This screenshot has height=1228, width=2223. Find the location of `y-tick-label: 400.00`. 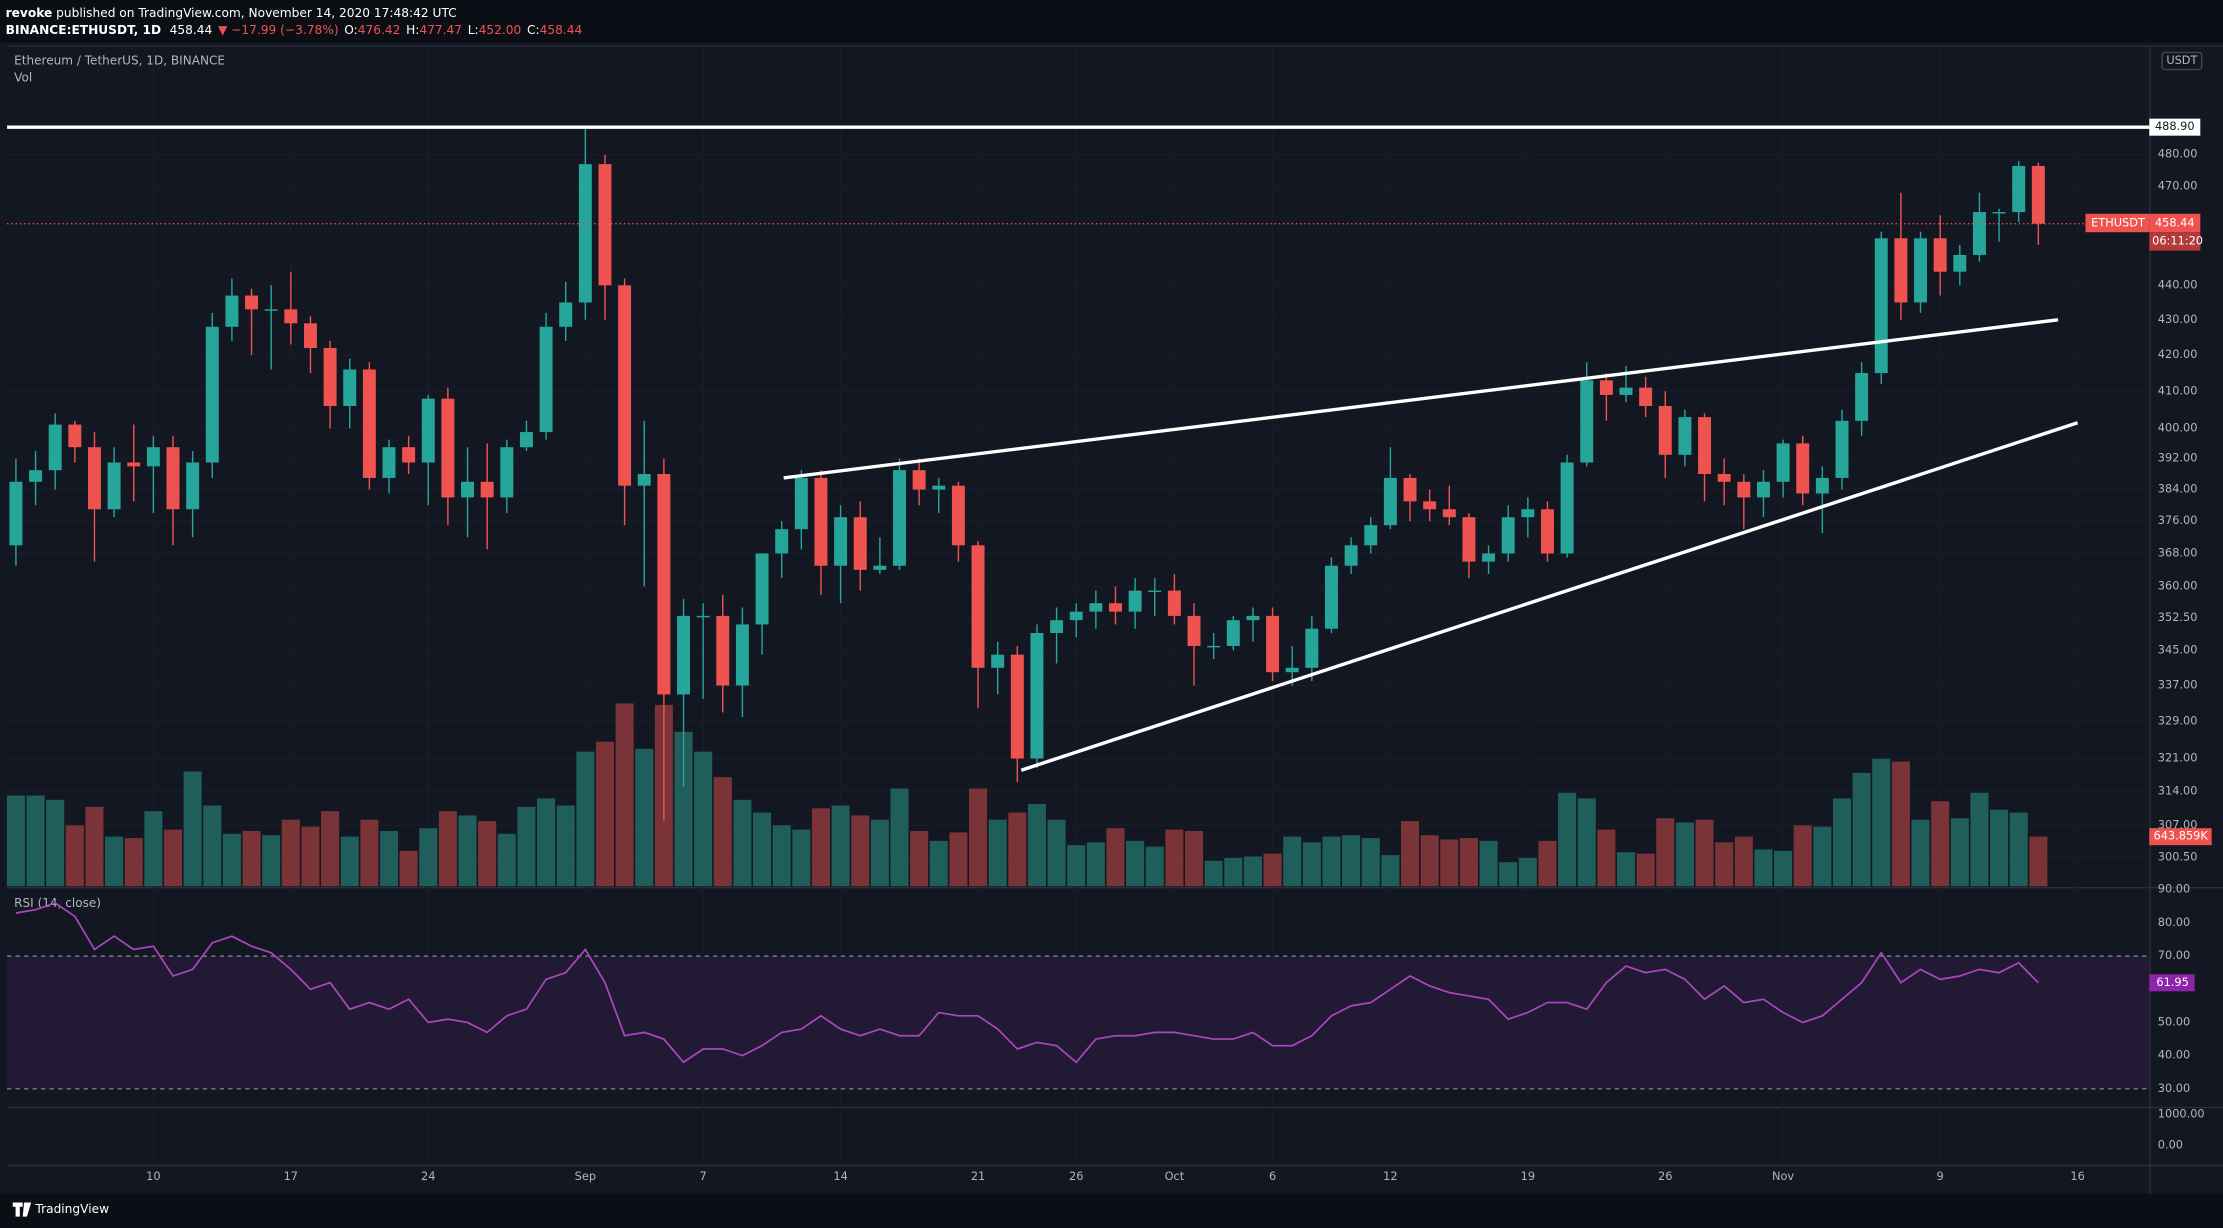

y-tick-label: 400.00 is located at coordinates (2178, 427).